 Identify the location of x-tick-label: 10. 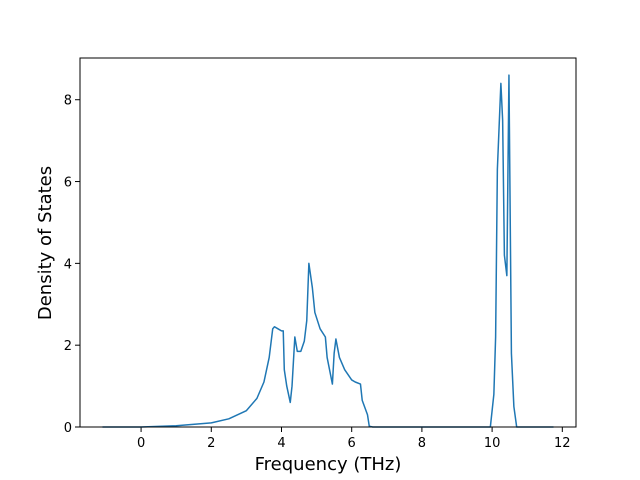
(492, 443).